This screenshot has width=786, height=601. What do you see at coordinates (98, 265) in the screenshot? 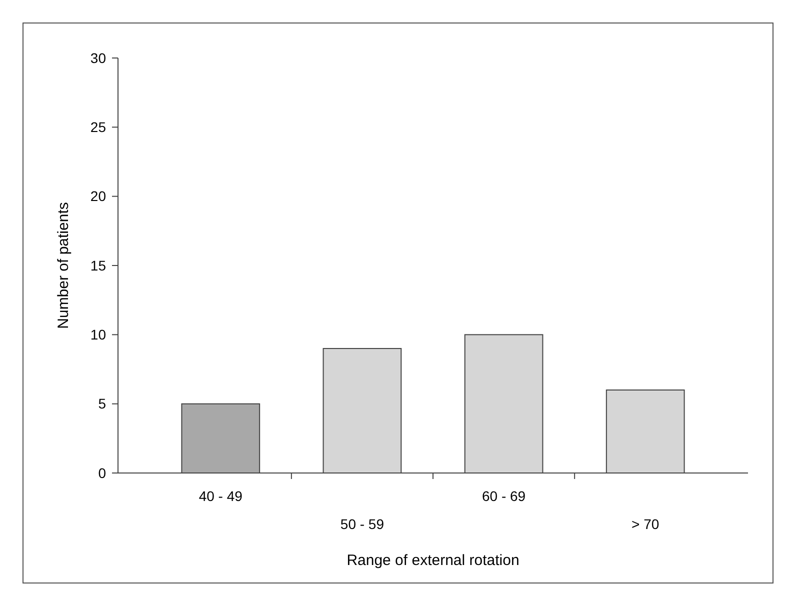
I see `y-tick-label: 15` at bounding box center [98, 265].